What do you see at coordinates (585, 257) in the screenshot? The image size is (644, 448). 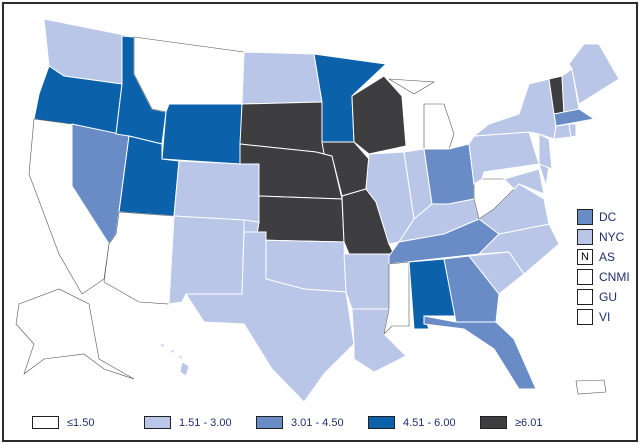 I see `legend-swatch: N` at bounding box center [585, 257].